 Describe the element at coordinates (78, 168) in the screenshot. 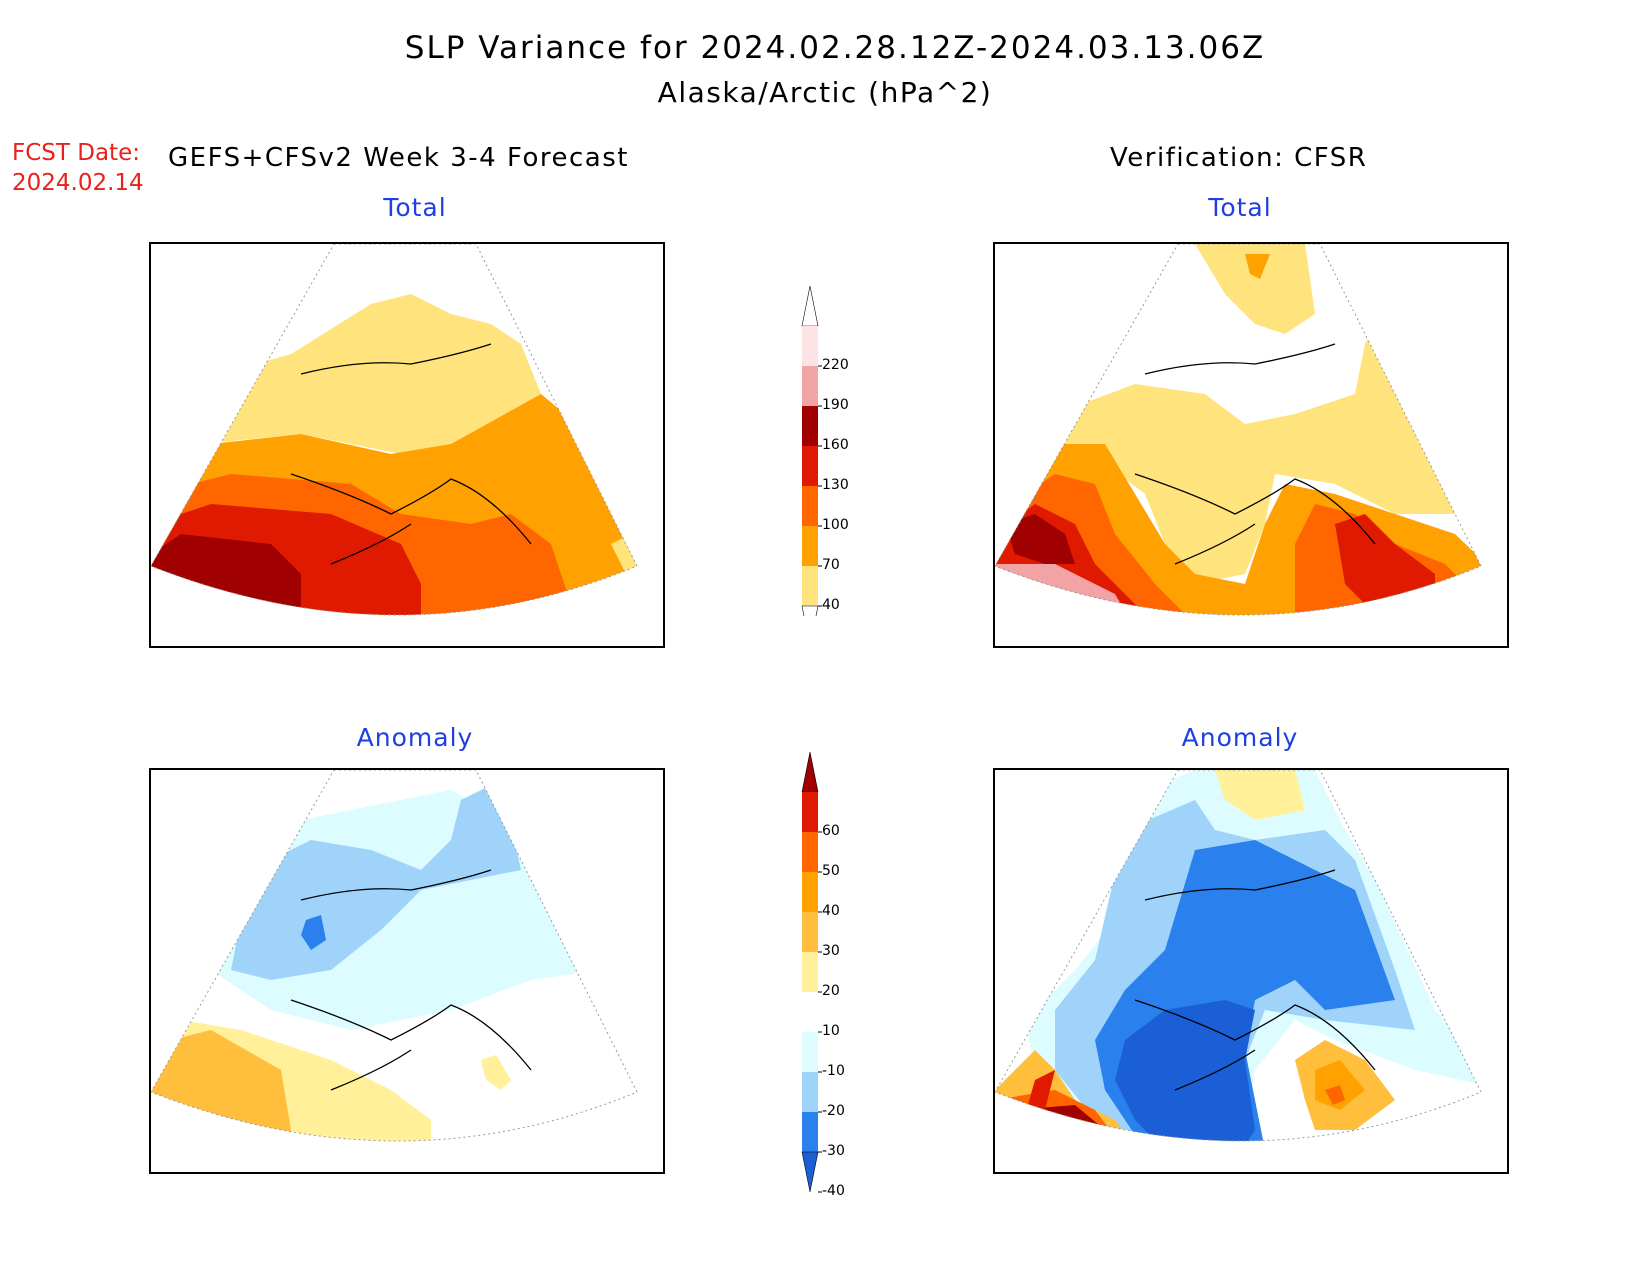

I see `forecast-date-block: FCST Date: 2024.02.14` at that location.